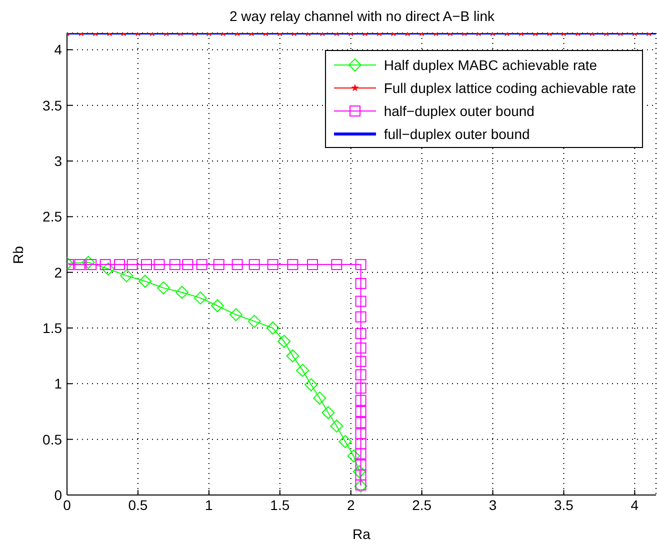 This screenshot has height=553, width=657. Describe the element at coordinates (58, 494) in the screenshot. I see `y-tick-label: 0` at that location.